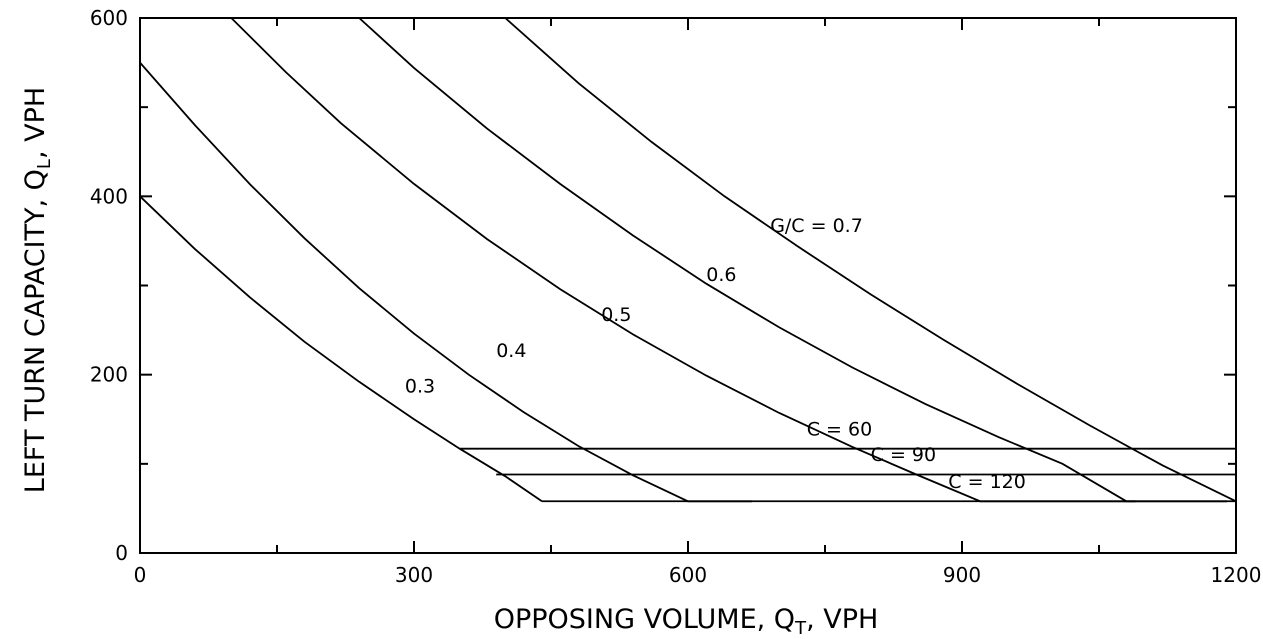 The height and width of the screenshot is (639, 1263). What do you see at coordinates (903, 455) in the screenshot?
I see `curve-label: C = 90` at bounding box center [903, 455].